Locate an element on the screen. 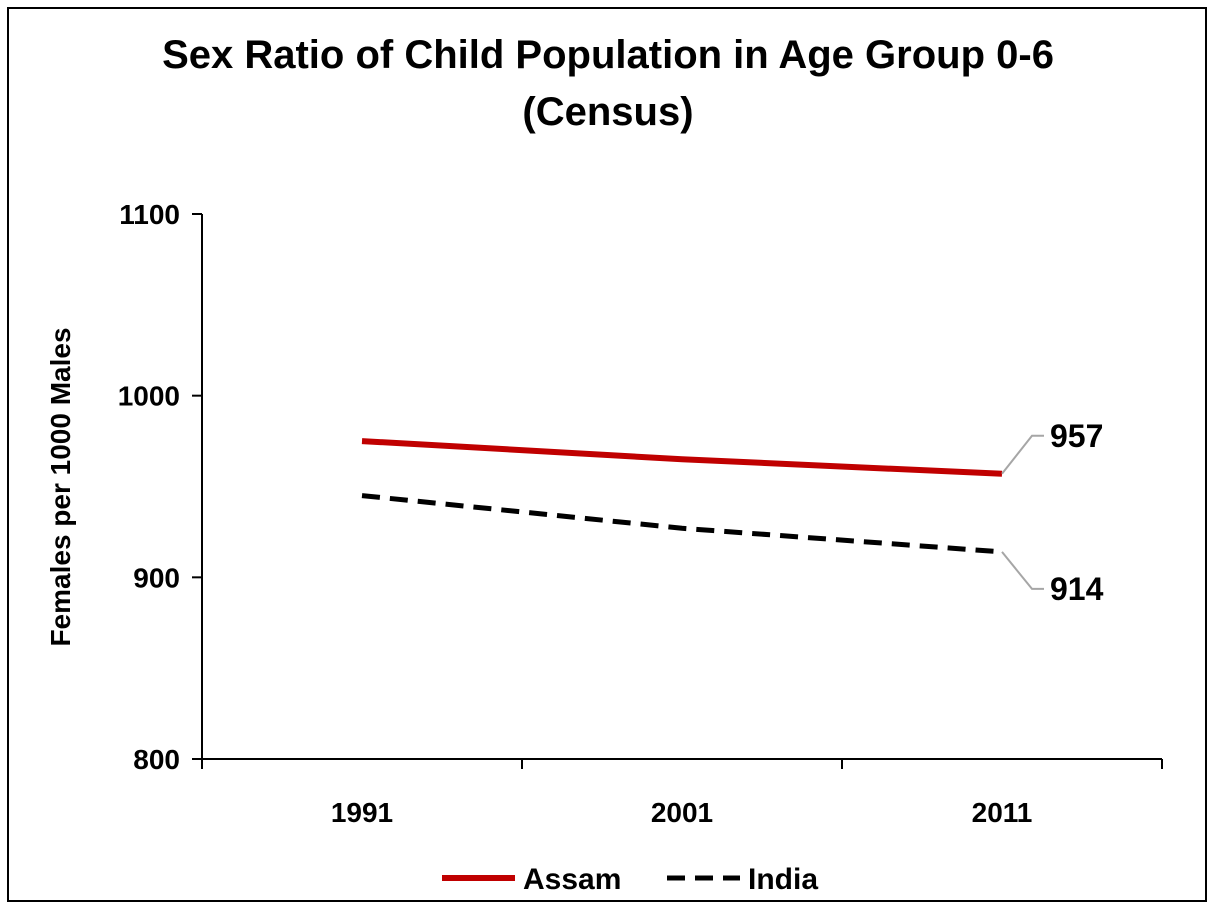 The width and height of the screenshot is (1217, 909). series-lines is located at coordinates (682, 496).